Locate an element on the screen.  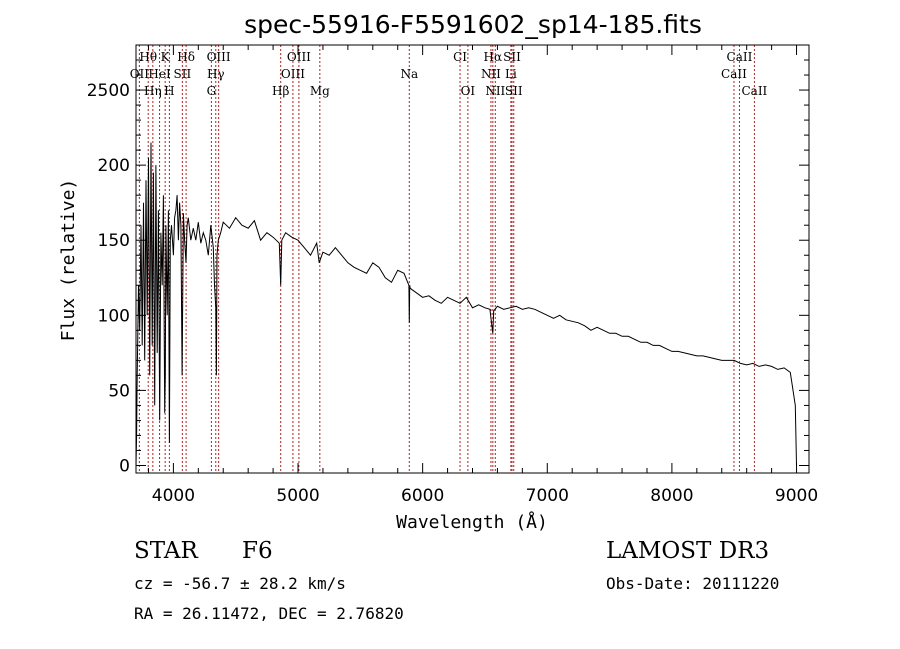
marker-label: Hη is located at coordinates (153, 91).